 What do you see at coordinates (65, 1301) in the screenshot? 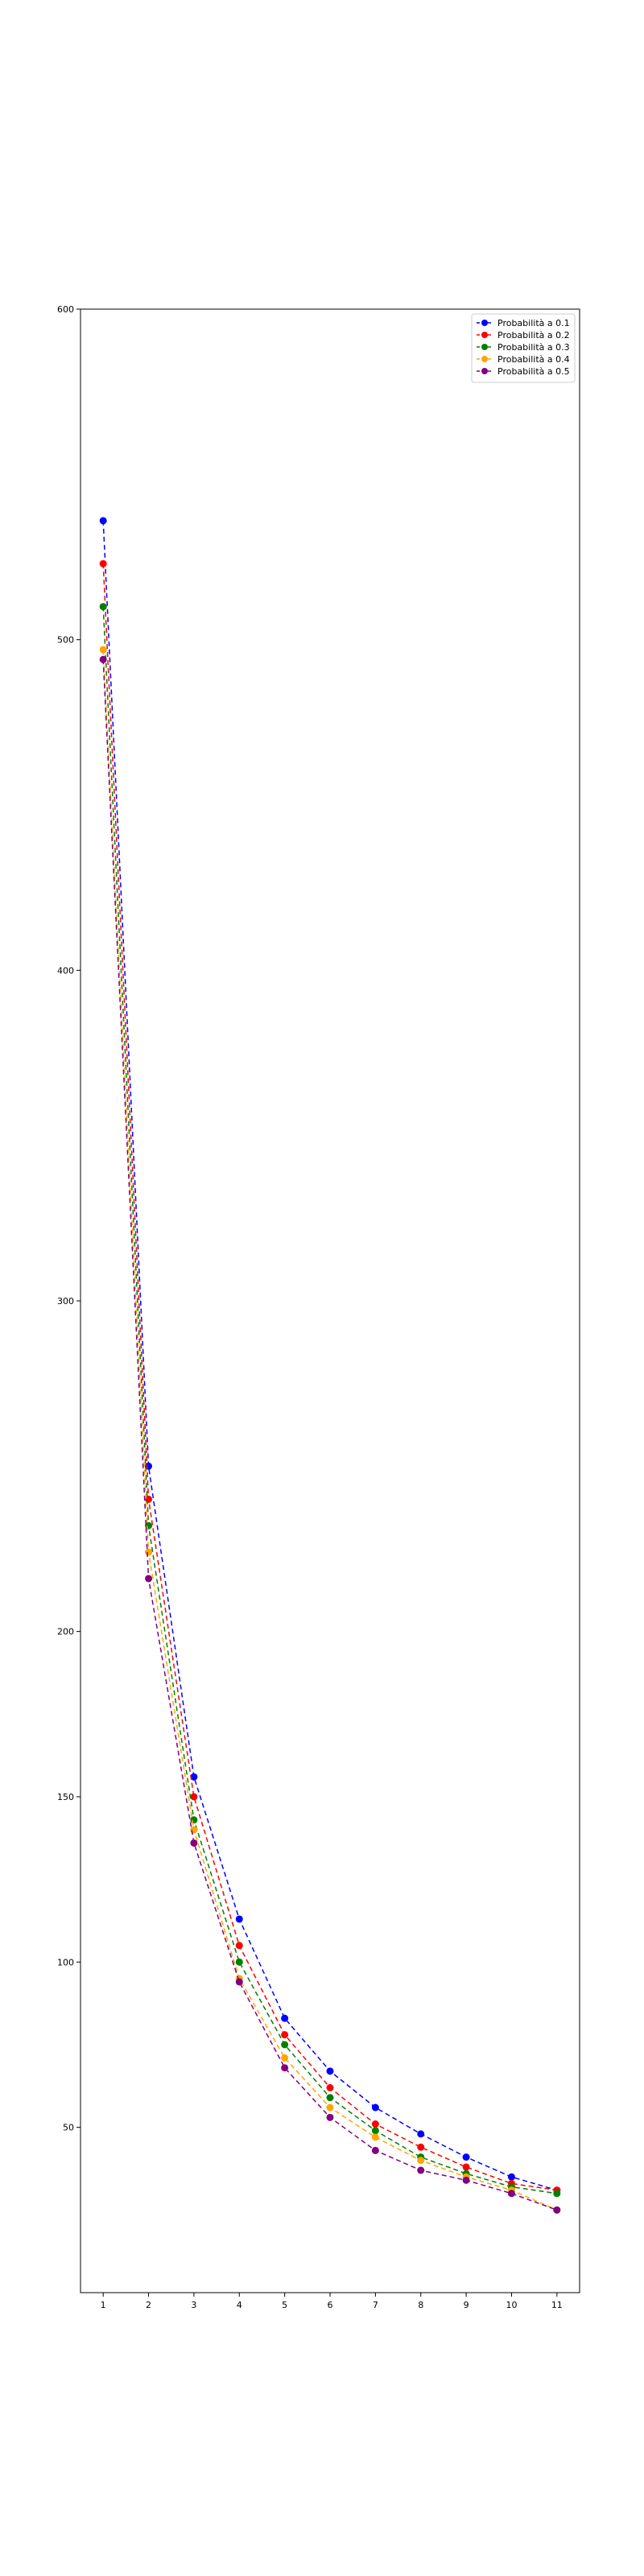
I see `y-tick-label: 300` at bounding box center [65, 1301].